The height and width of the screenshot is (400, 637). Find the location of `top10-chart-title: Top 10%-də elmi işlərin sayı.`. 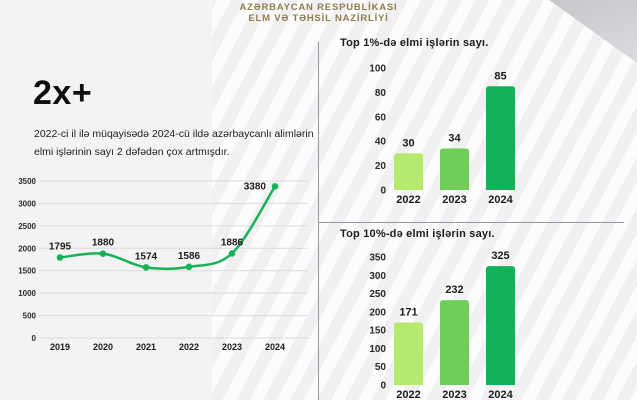

top10-chart-title: Top 10%-də elmi işlərin sayı. is located at coordinates (417, 234).